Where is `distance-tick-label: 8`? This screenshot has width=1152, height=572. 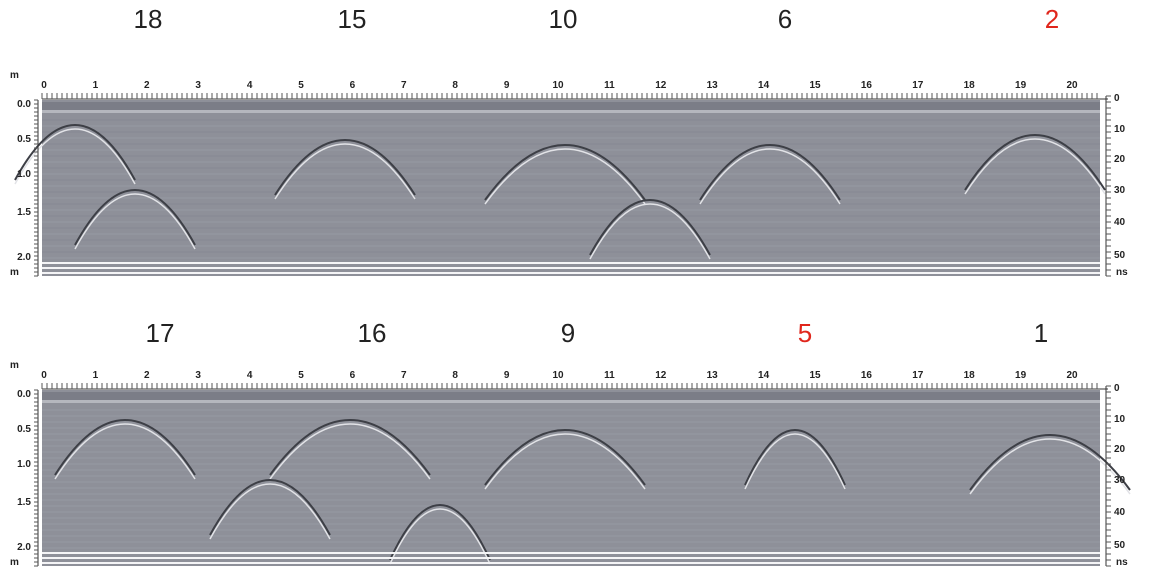
distance-tick-label: 8 is located at coordinates (455, 375).